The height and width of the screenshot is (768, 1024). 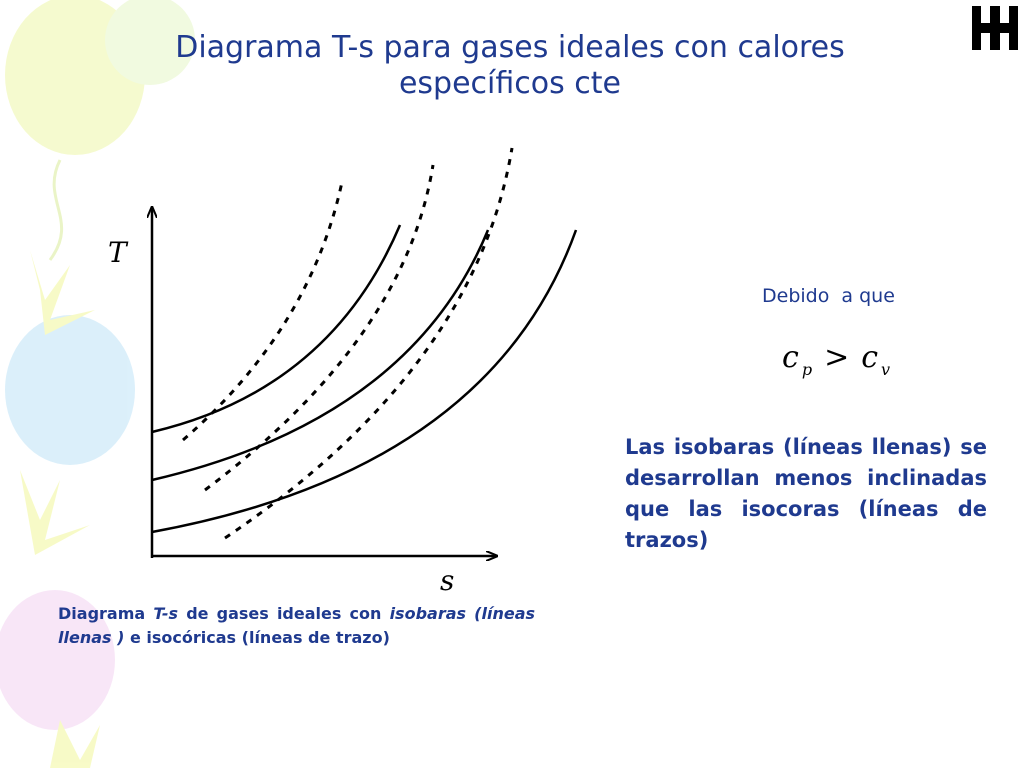 I want to click on balloon-string, so click(x=55, y=210).